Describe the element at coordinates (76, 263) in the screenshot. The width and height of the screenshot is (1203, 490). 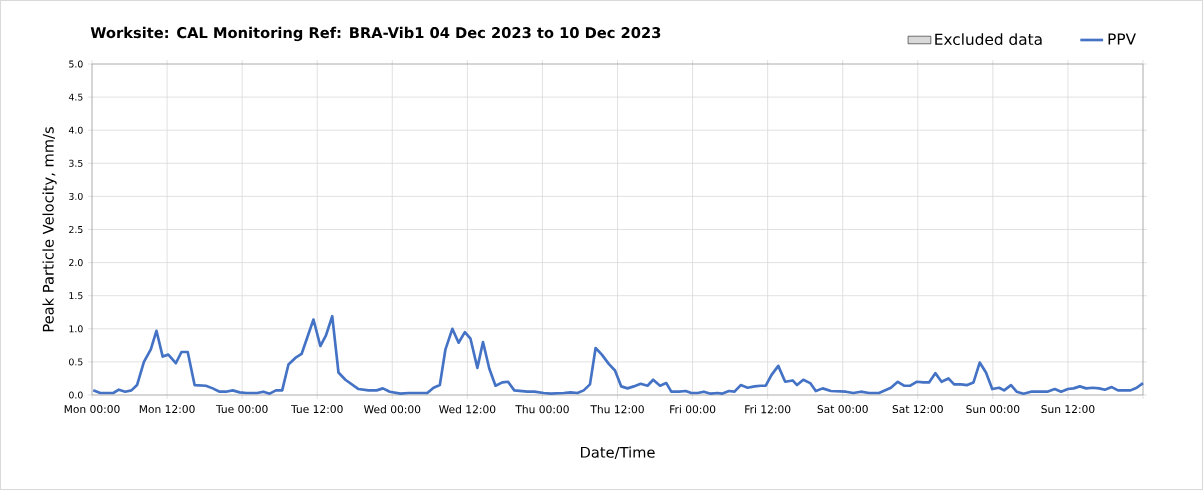
I see `y-tick-label: 2.0` at that location.